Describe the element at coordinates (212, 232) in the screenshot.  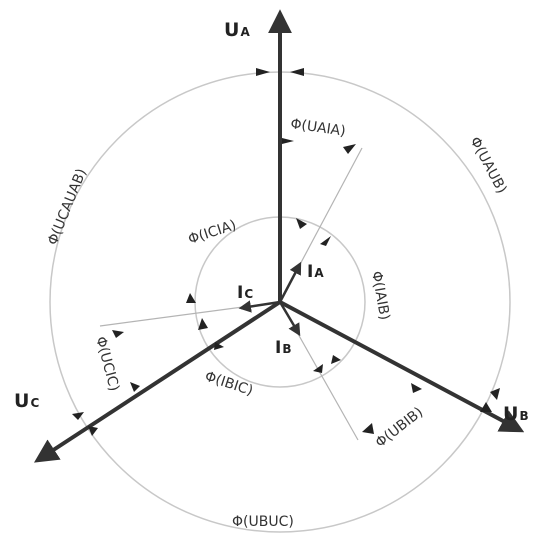
I see `angle-ic-ia-label: Φ(ICIA)` at that location.